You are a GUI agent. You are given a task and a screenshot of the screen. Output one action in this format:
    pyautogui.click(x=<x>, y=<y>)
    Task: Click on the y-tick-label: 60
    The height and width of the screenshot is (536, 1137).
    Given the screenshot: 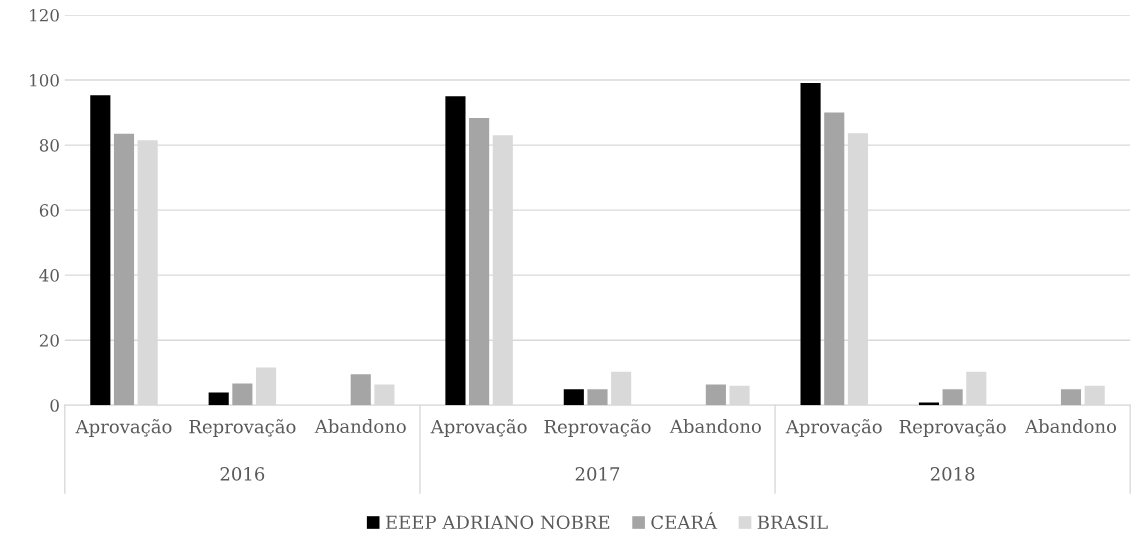 What is the action you would take?
    pyautogui.click(x=49, y=210)
    